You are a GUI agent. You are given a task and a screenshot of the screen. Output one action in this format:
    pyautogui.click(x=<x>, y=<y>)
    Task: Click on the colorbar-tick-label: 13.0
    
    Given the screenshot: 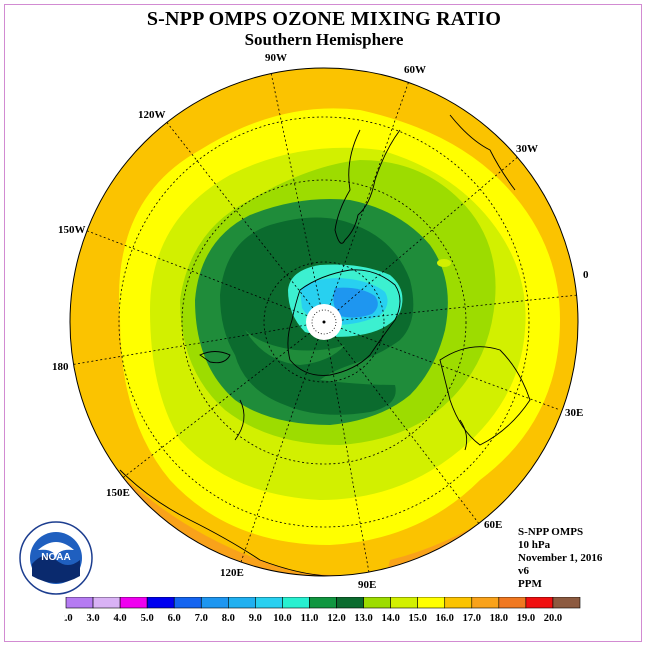 What is the action you would take?
    pyautogui.click(x=363, y=618)
    